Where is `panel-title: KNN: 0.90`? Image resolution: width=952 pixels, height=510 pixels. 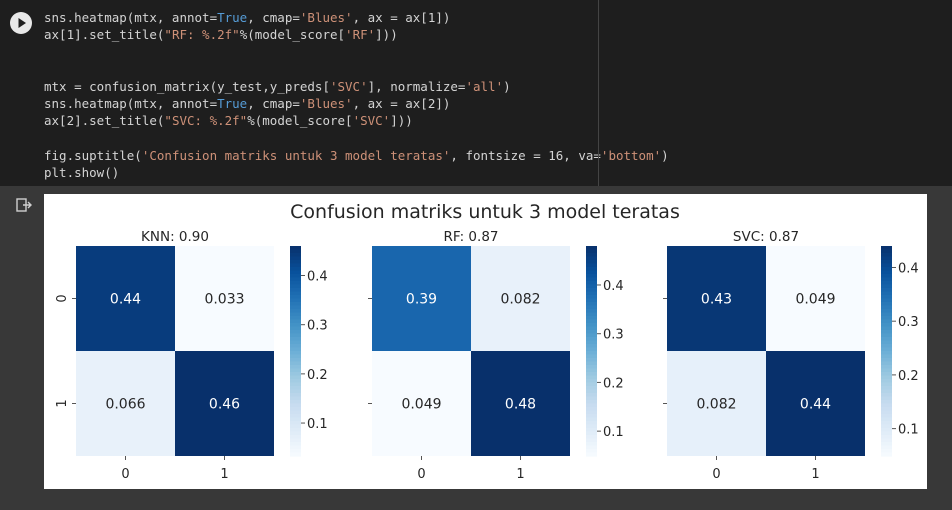 panel-title: KNN: 0.90 is located at coordinates (175, 237).